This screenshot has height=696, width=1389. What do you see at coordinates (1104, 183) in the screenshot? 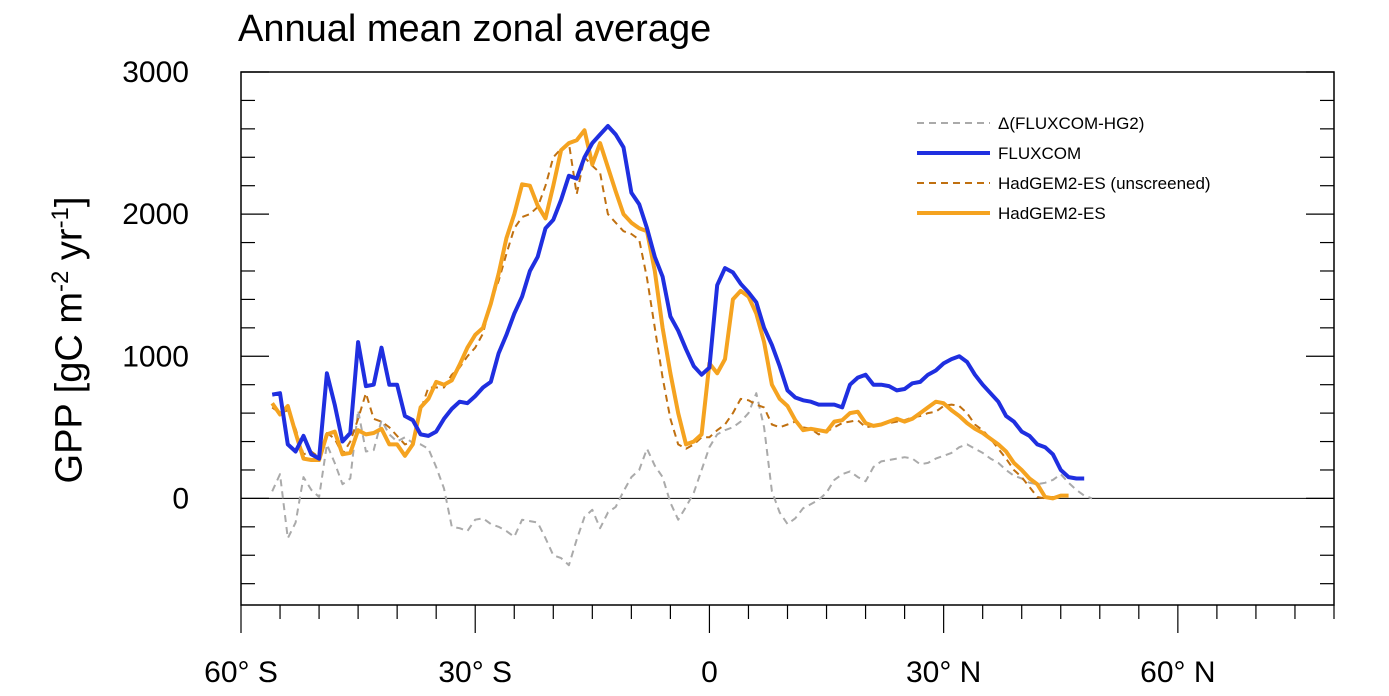
I see `legend-label: HadGEM2-ES (unscreened)` at bounding box center [1104, 183].